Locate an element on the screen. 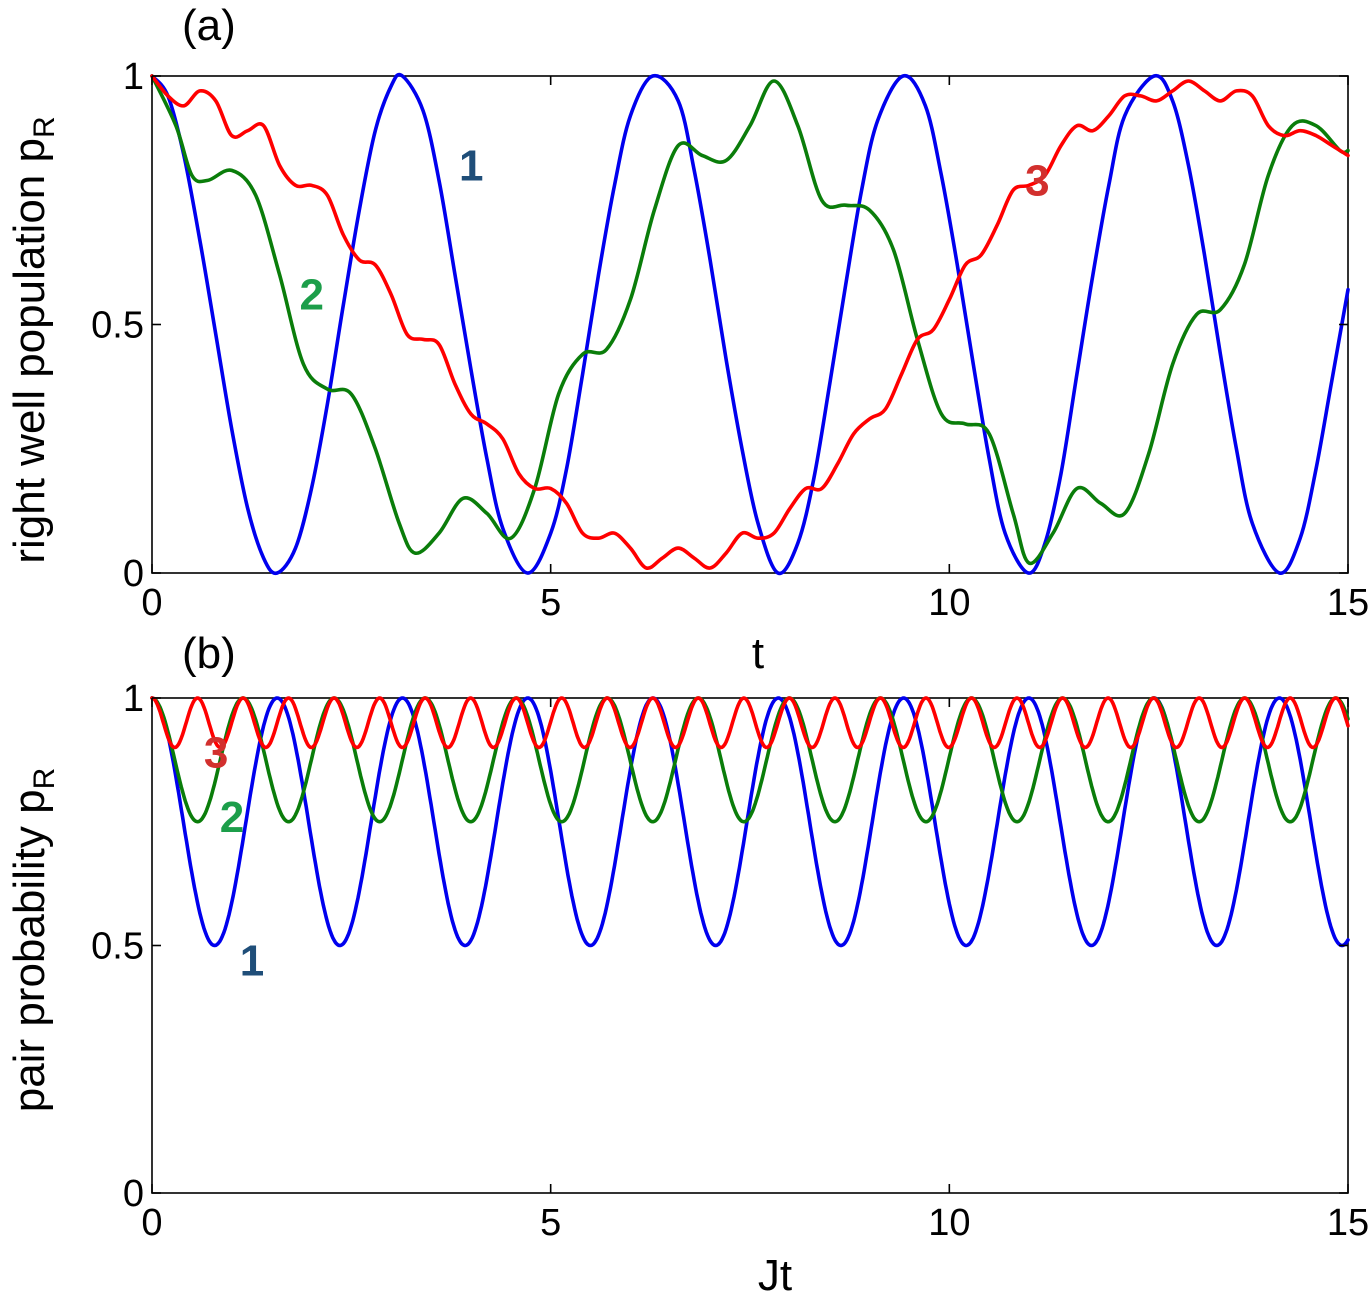  panel-b-label: (b) is located at coordinates (209, 653).